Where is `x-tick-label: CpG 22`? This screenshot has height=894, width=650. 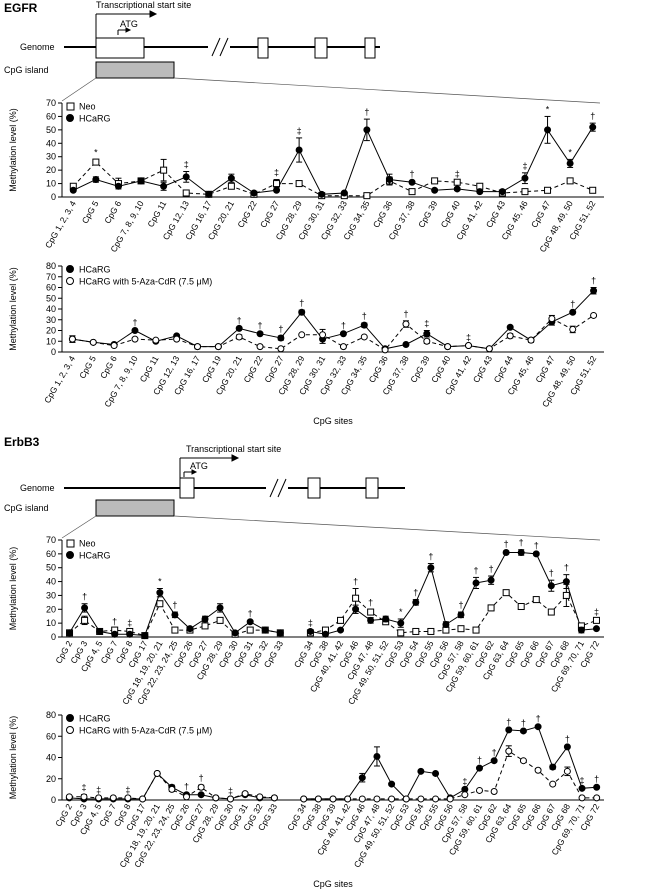 x-tick-label: CpG 22 is located at coordinates (246, 214).